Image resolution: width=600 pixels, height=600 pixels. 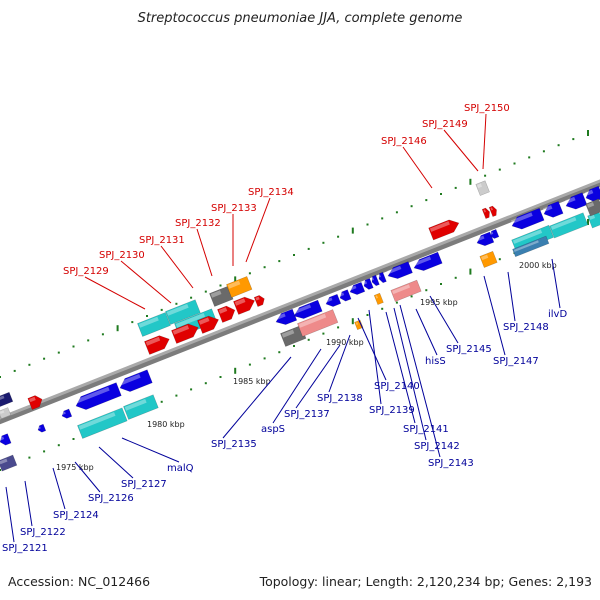 I want to click on gene-label: SPJ_2145, so click(x=469, y=349).